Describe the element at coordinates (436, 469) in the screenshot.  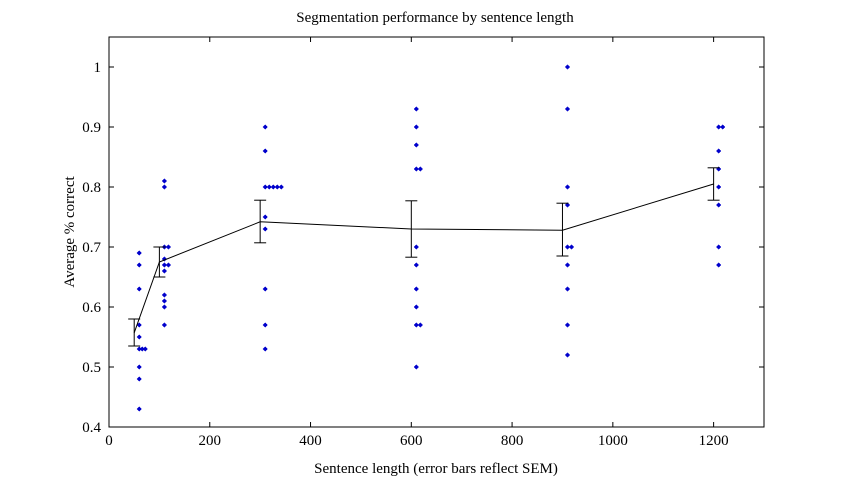
I see `x-axis-title: Sentence length (error bars reflect SEM)` at that location.